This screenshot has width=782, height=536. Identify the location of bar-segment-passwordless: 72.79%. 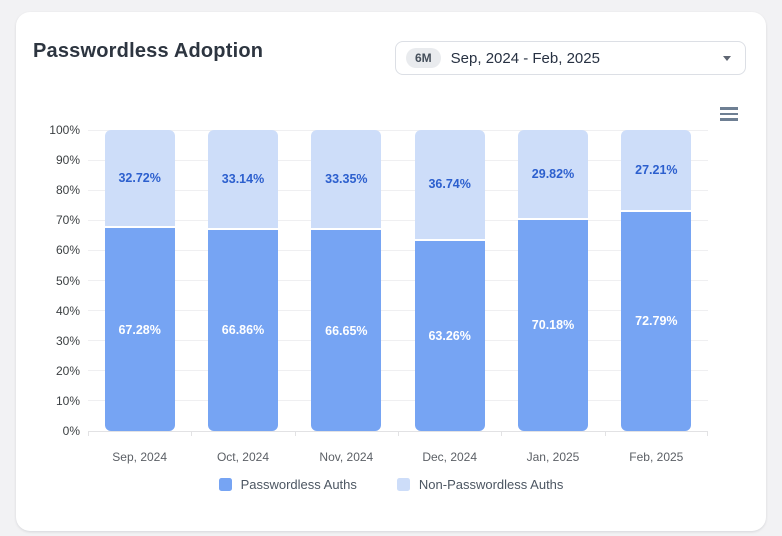
(656, 321).